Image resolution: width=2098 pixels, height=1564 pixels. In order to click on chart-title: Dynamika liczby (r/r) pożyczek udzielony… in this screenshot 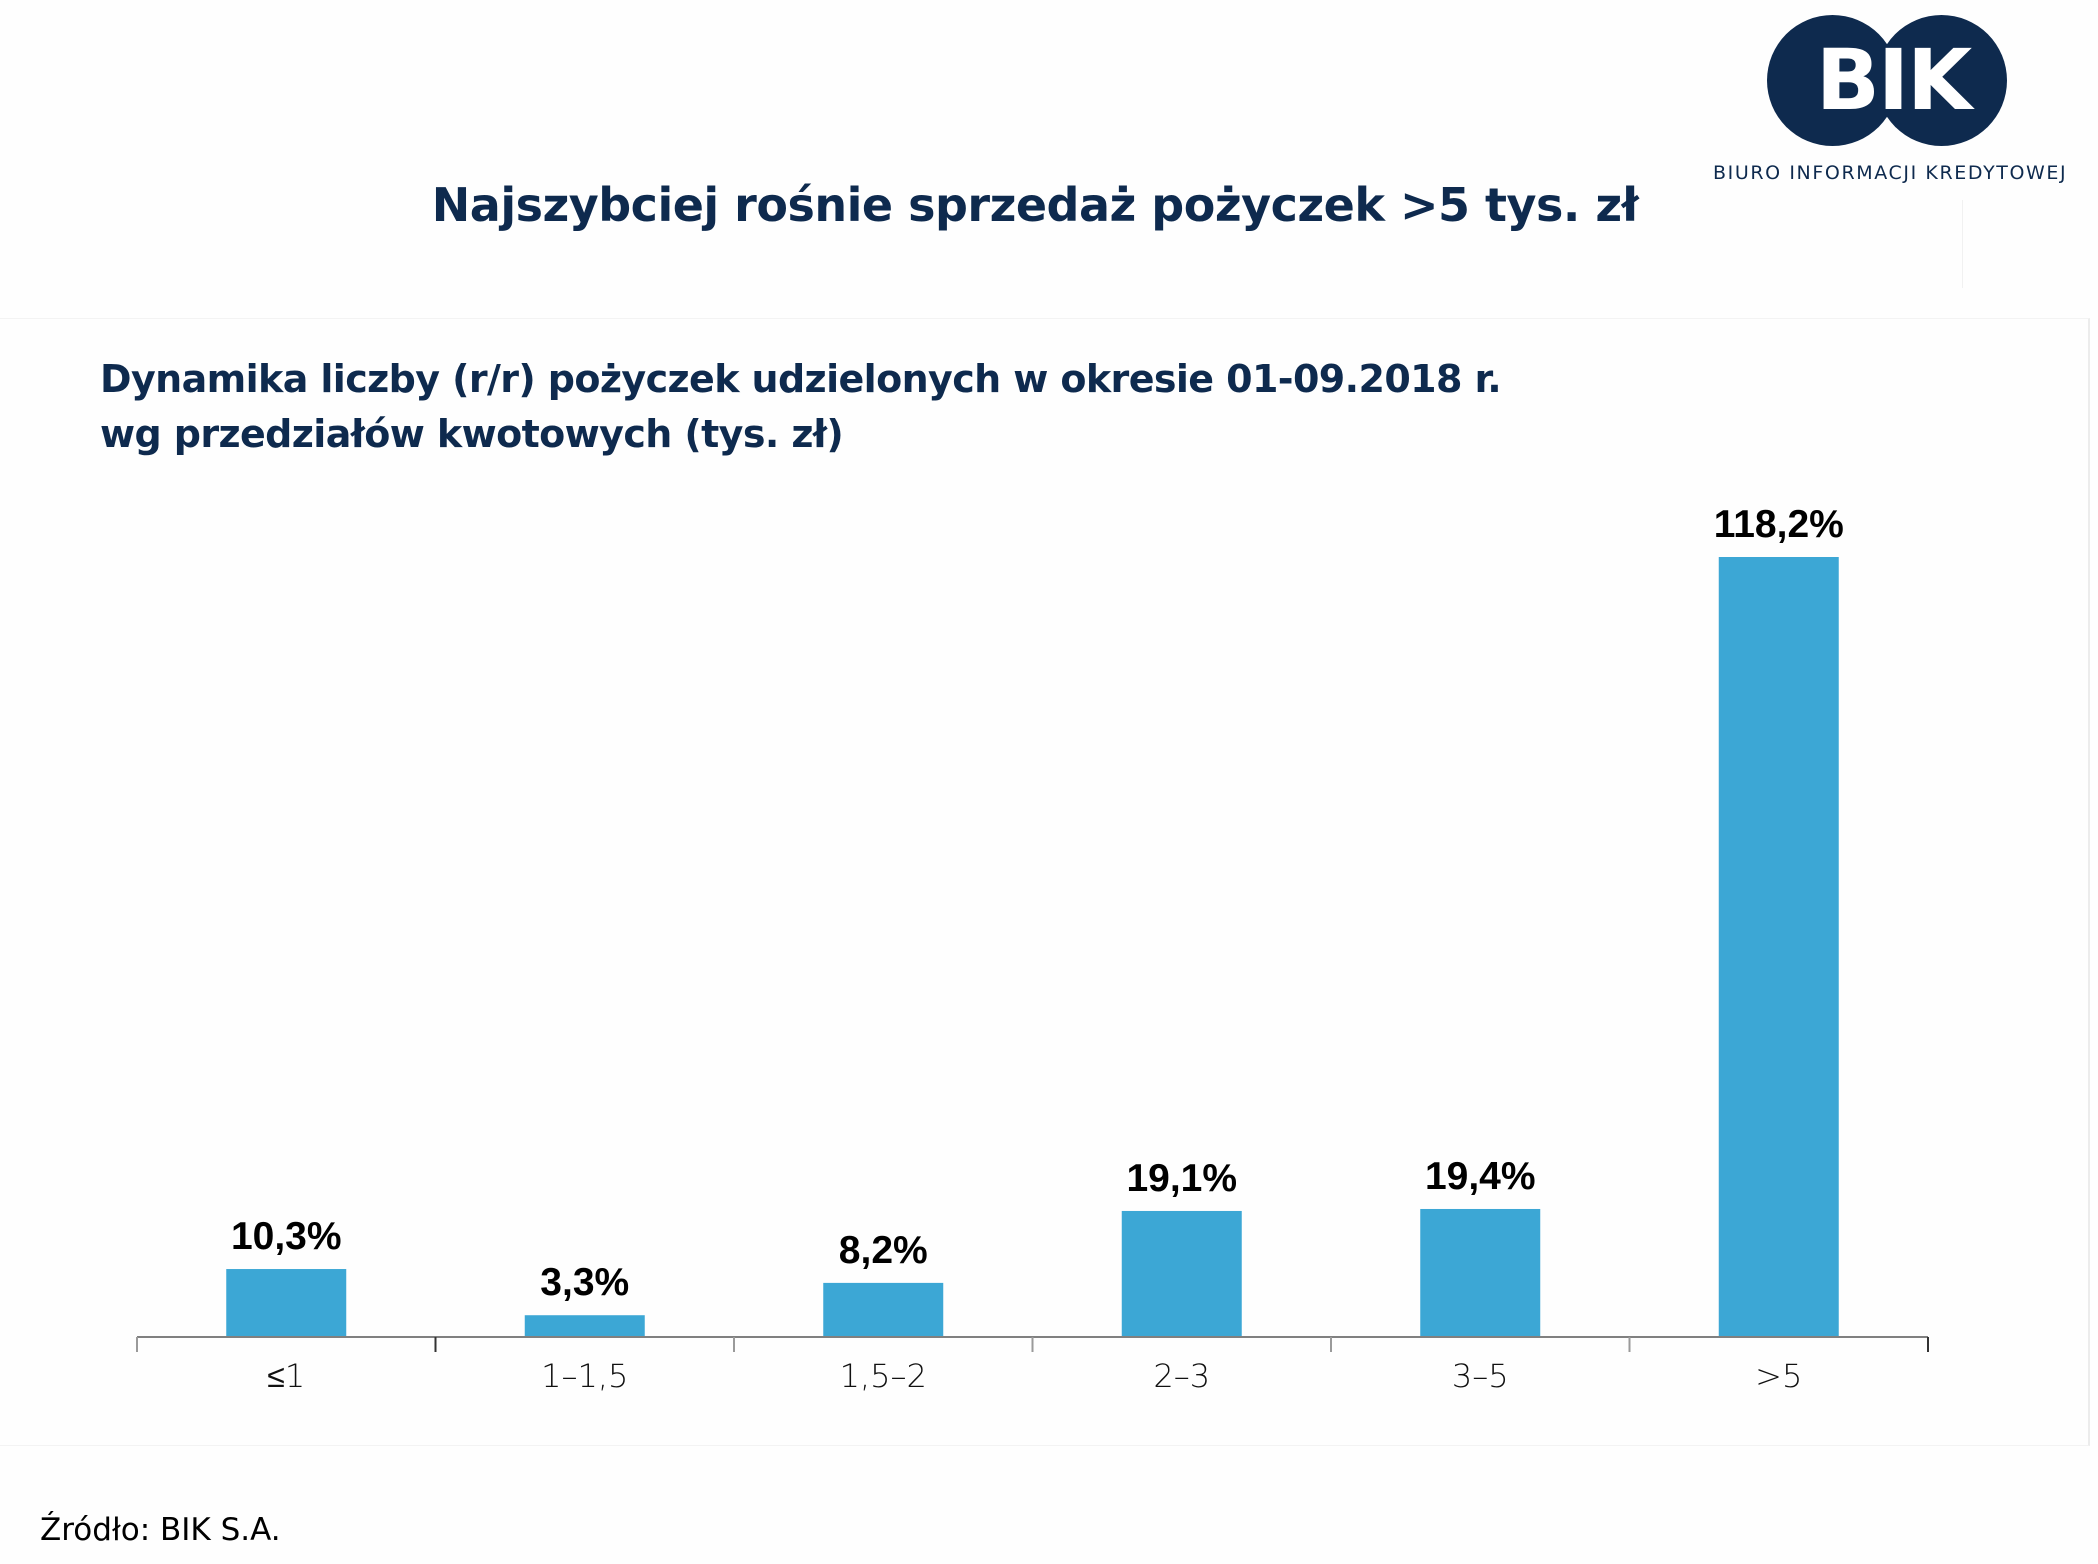, I will do `click(801, 379)`.